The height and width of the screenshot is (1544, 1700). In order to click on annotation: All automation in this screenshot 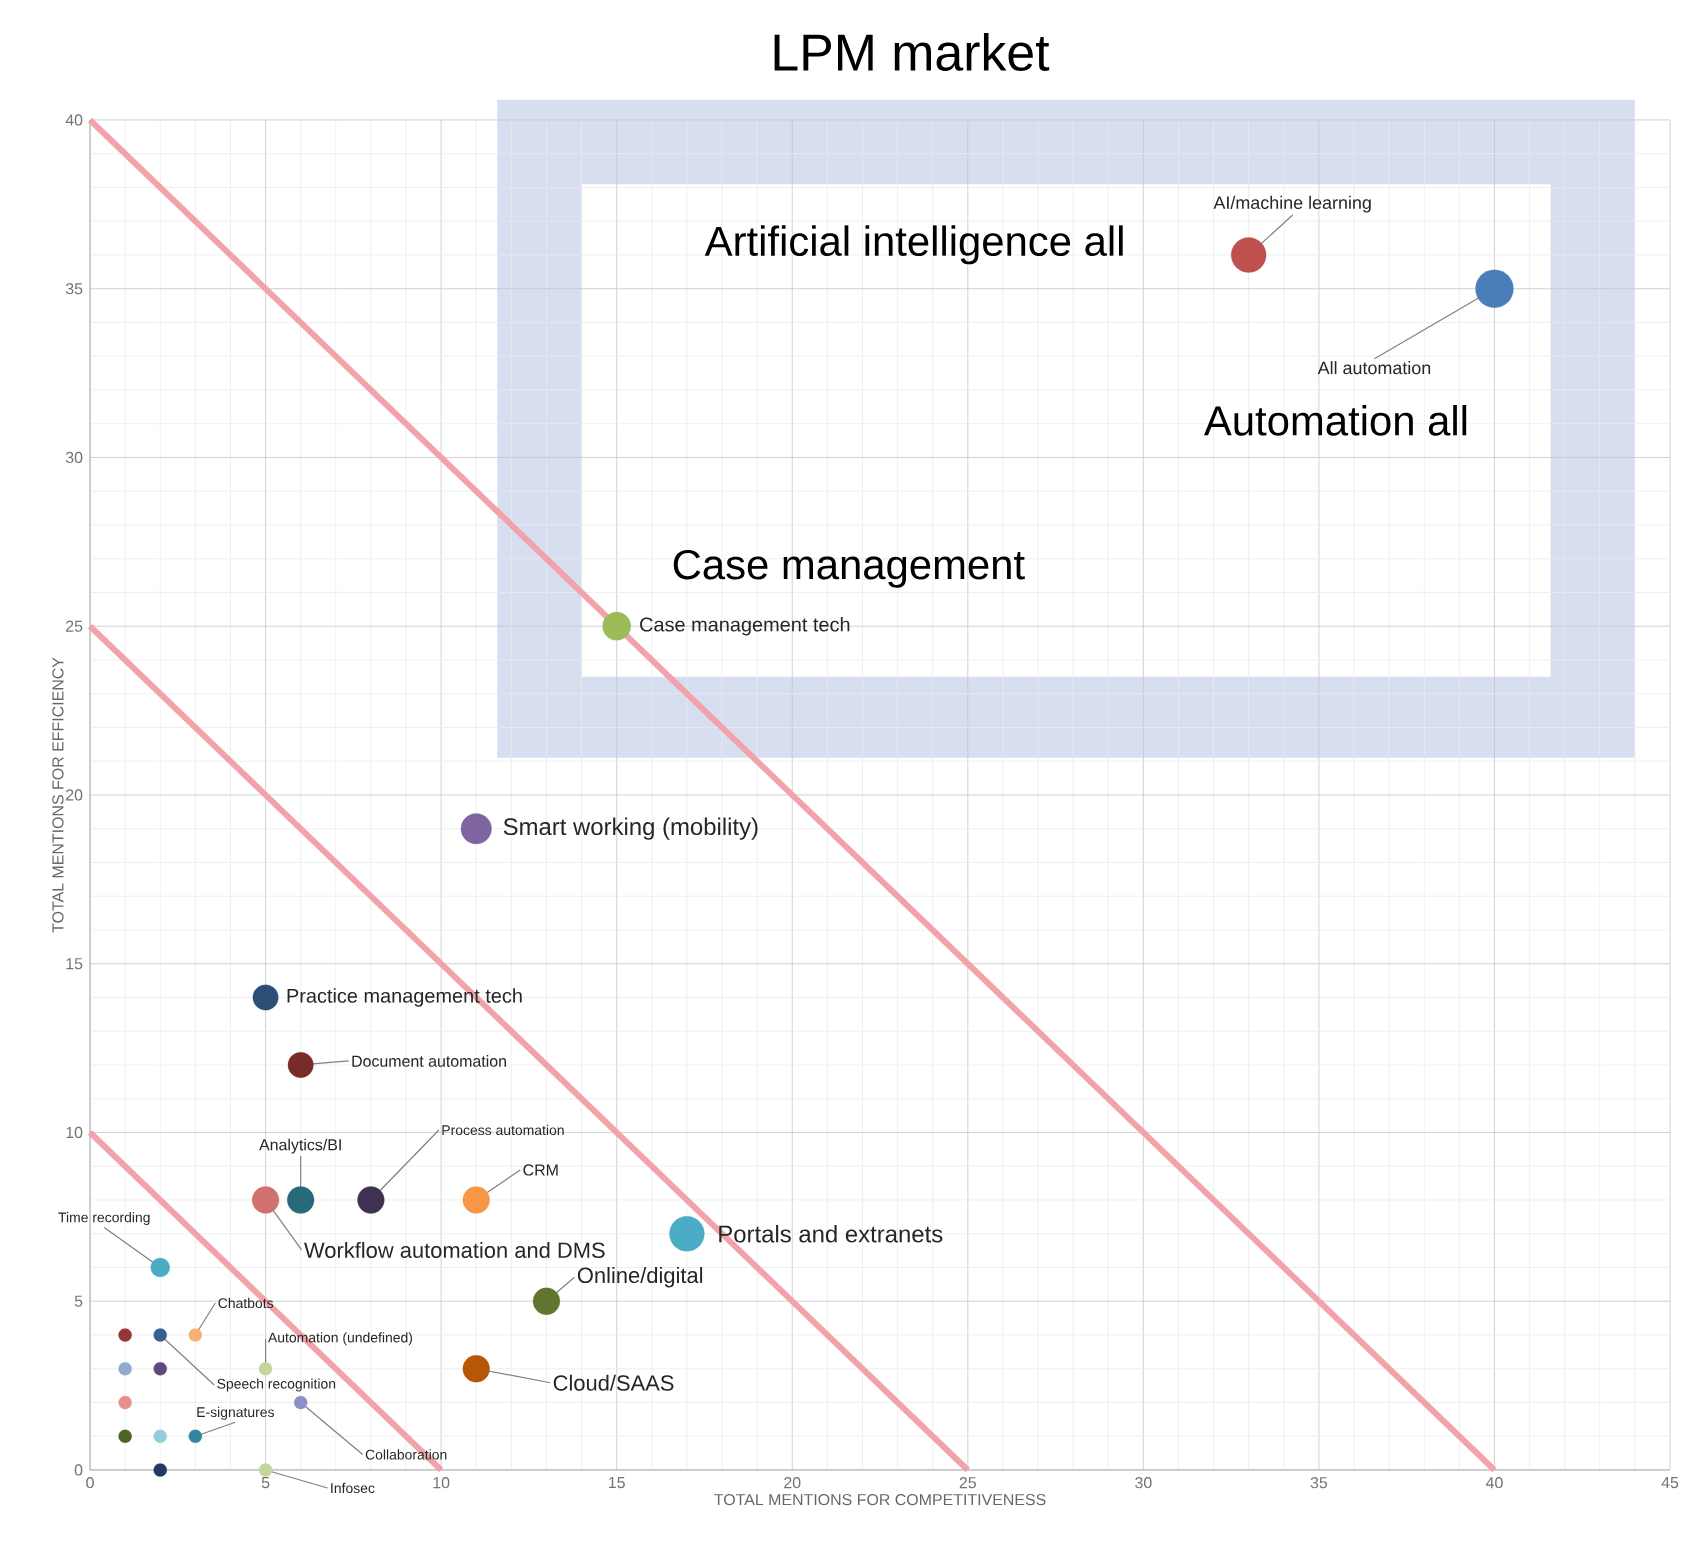, I will do `click(1374, 368)`.